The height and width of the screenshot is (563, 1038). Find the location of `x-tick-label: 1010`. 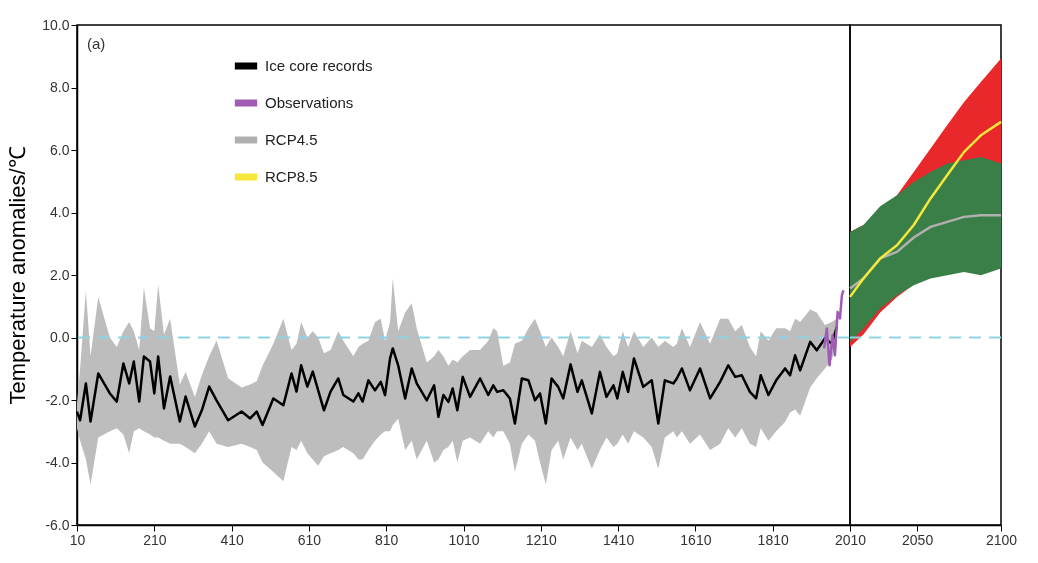

x-tick-label: 1010 is located at coordinates (464, 539).